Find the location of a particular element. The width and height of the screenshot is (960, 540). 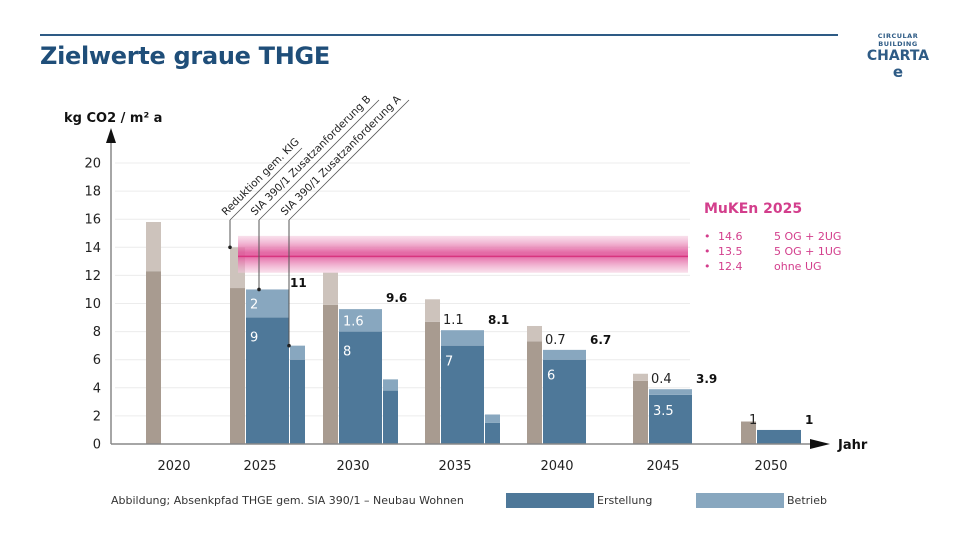

x-tick-label: 2030 is located at coordinates (352, 466).